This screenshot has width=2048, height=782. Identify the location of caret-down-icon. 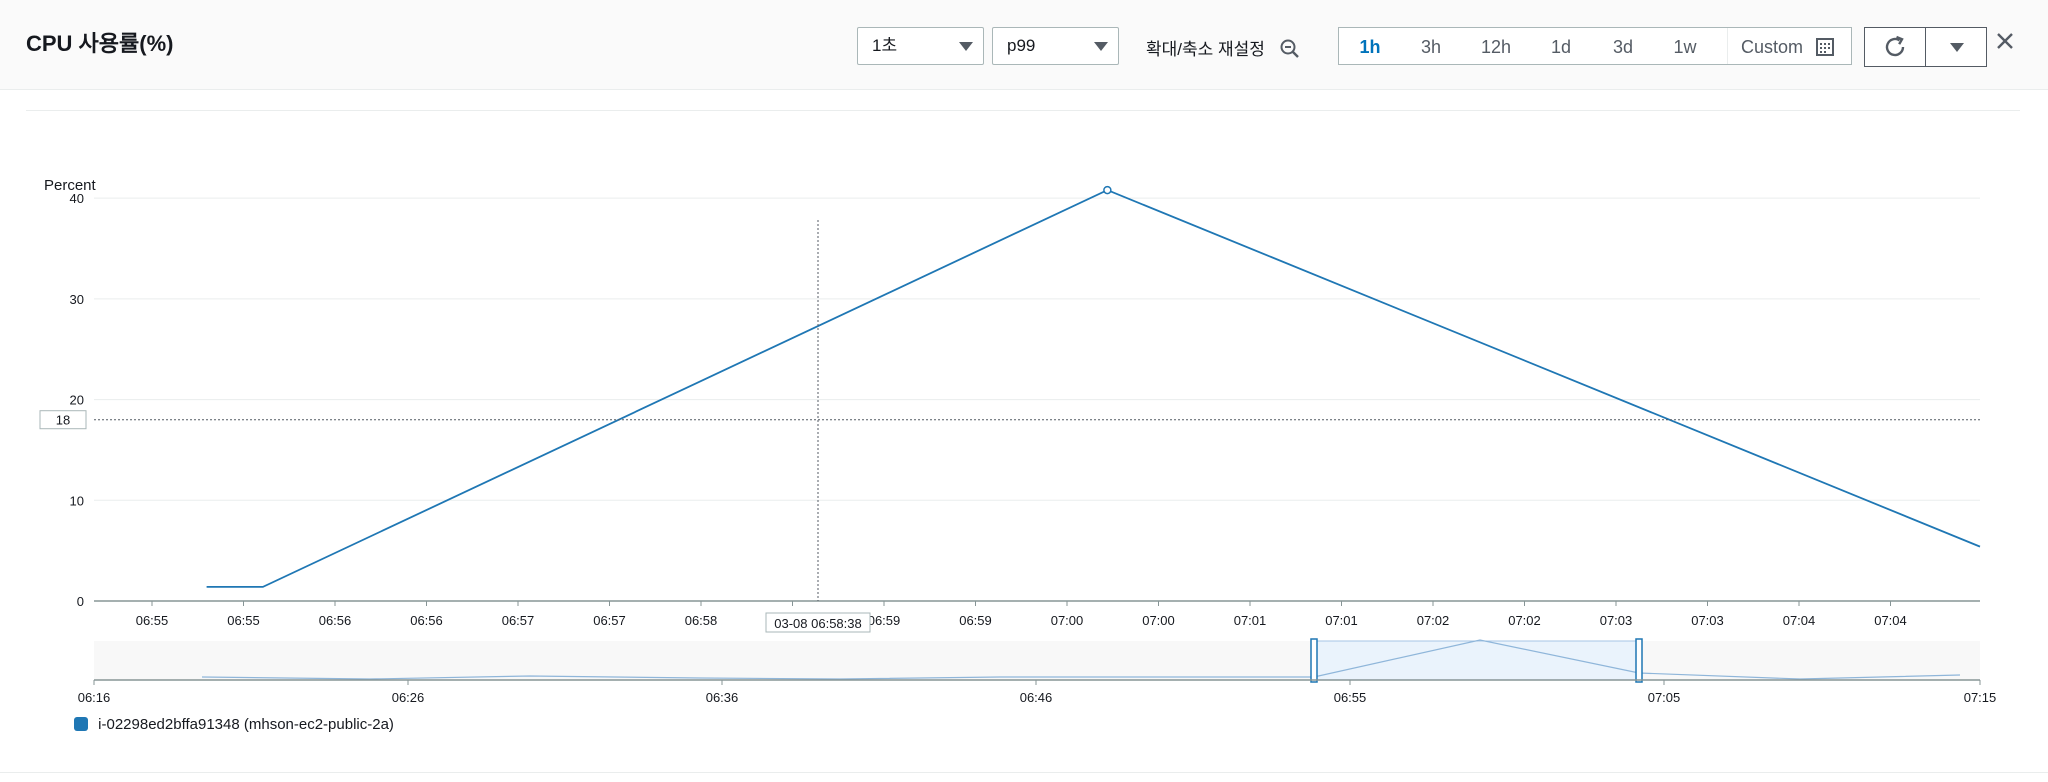
(1957, 47).